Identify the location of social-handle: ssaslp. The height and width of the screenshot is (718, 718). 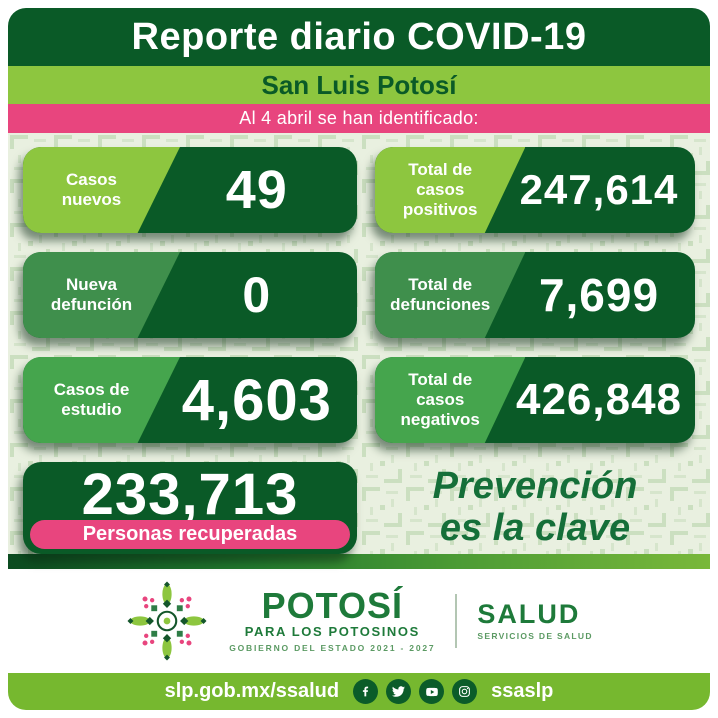
(522, 691).